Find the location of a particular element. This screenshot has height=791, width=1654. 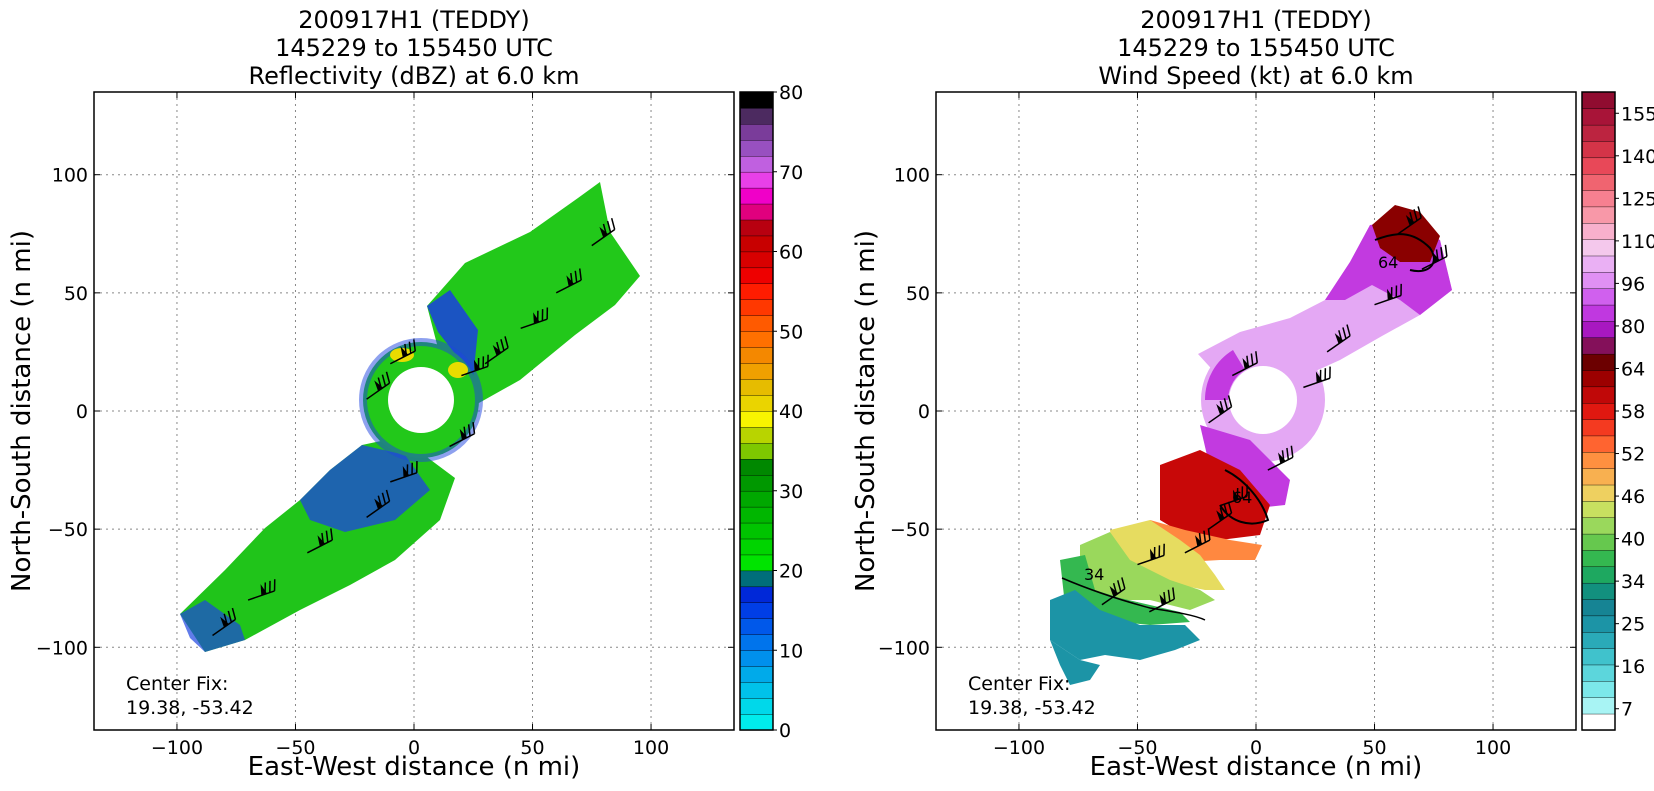

y-axis-label: North-South distance (n mi) is located at coordinates (866, 411).